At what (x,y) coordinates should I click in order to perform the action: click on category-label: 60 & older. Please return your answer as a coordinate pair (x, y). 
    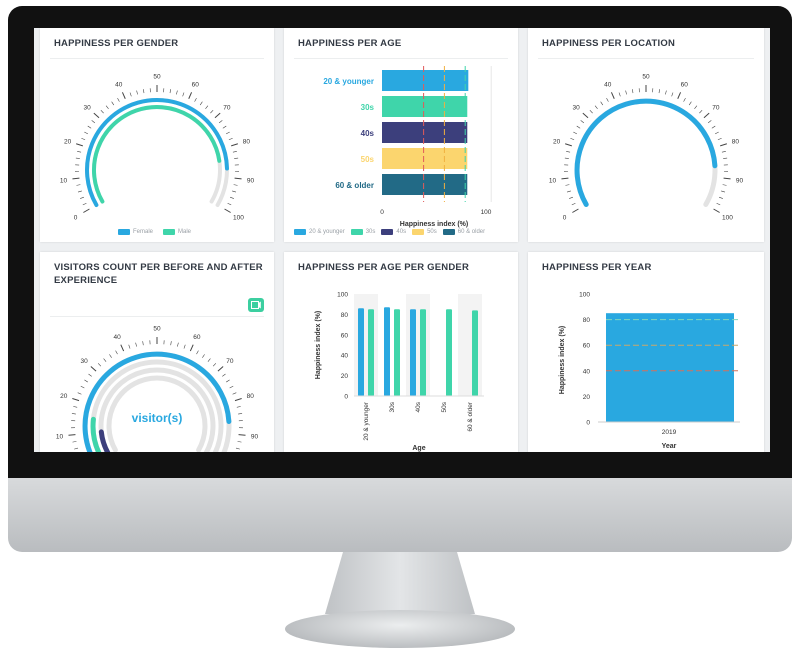
    Looking at the image, I should click on (354, 185).